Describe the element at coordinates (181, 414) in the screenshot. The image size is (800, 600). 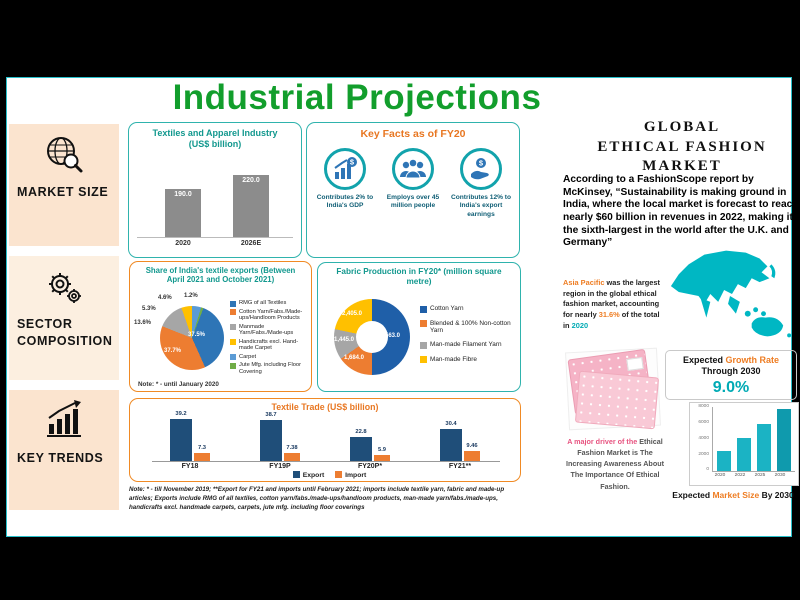
I see `bar-value-label: 39.2` at that location.